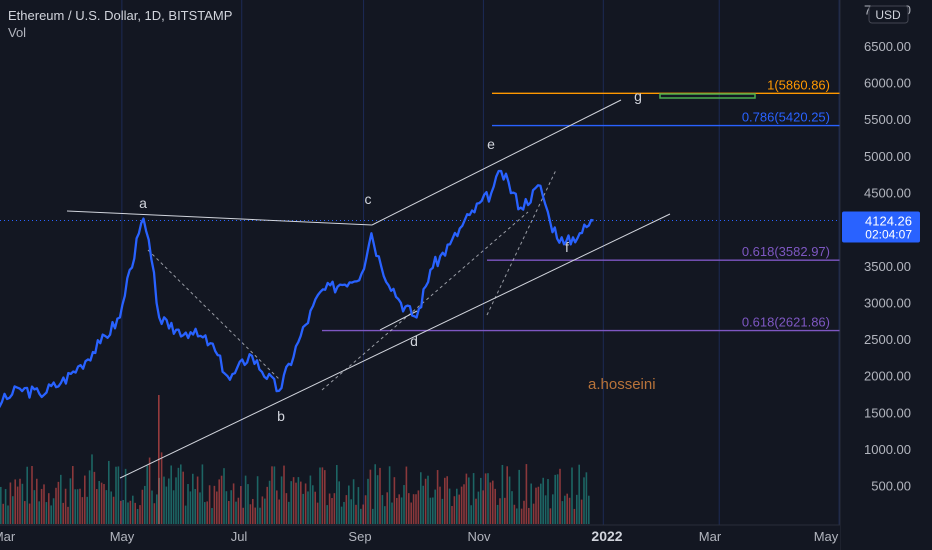  Describe the element at coordinates (359, 536) in the screenshot. I see `x-tick-label: Sep` at that location.